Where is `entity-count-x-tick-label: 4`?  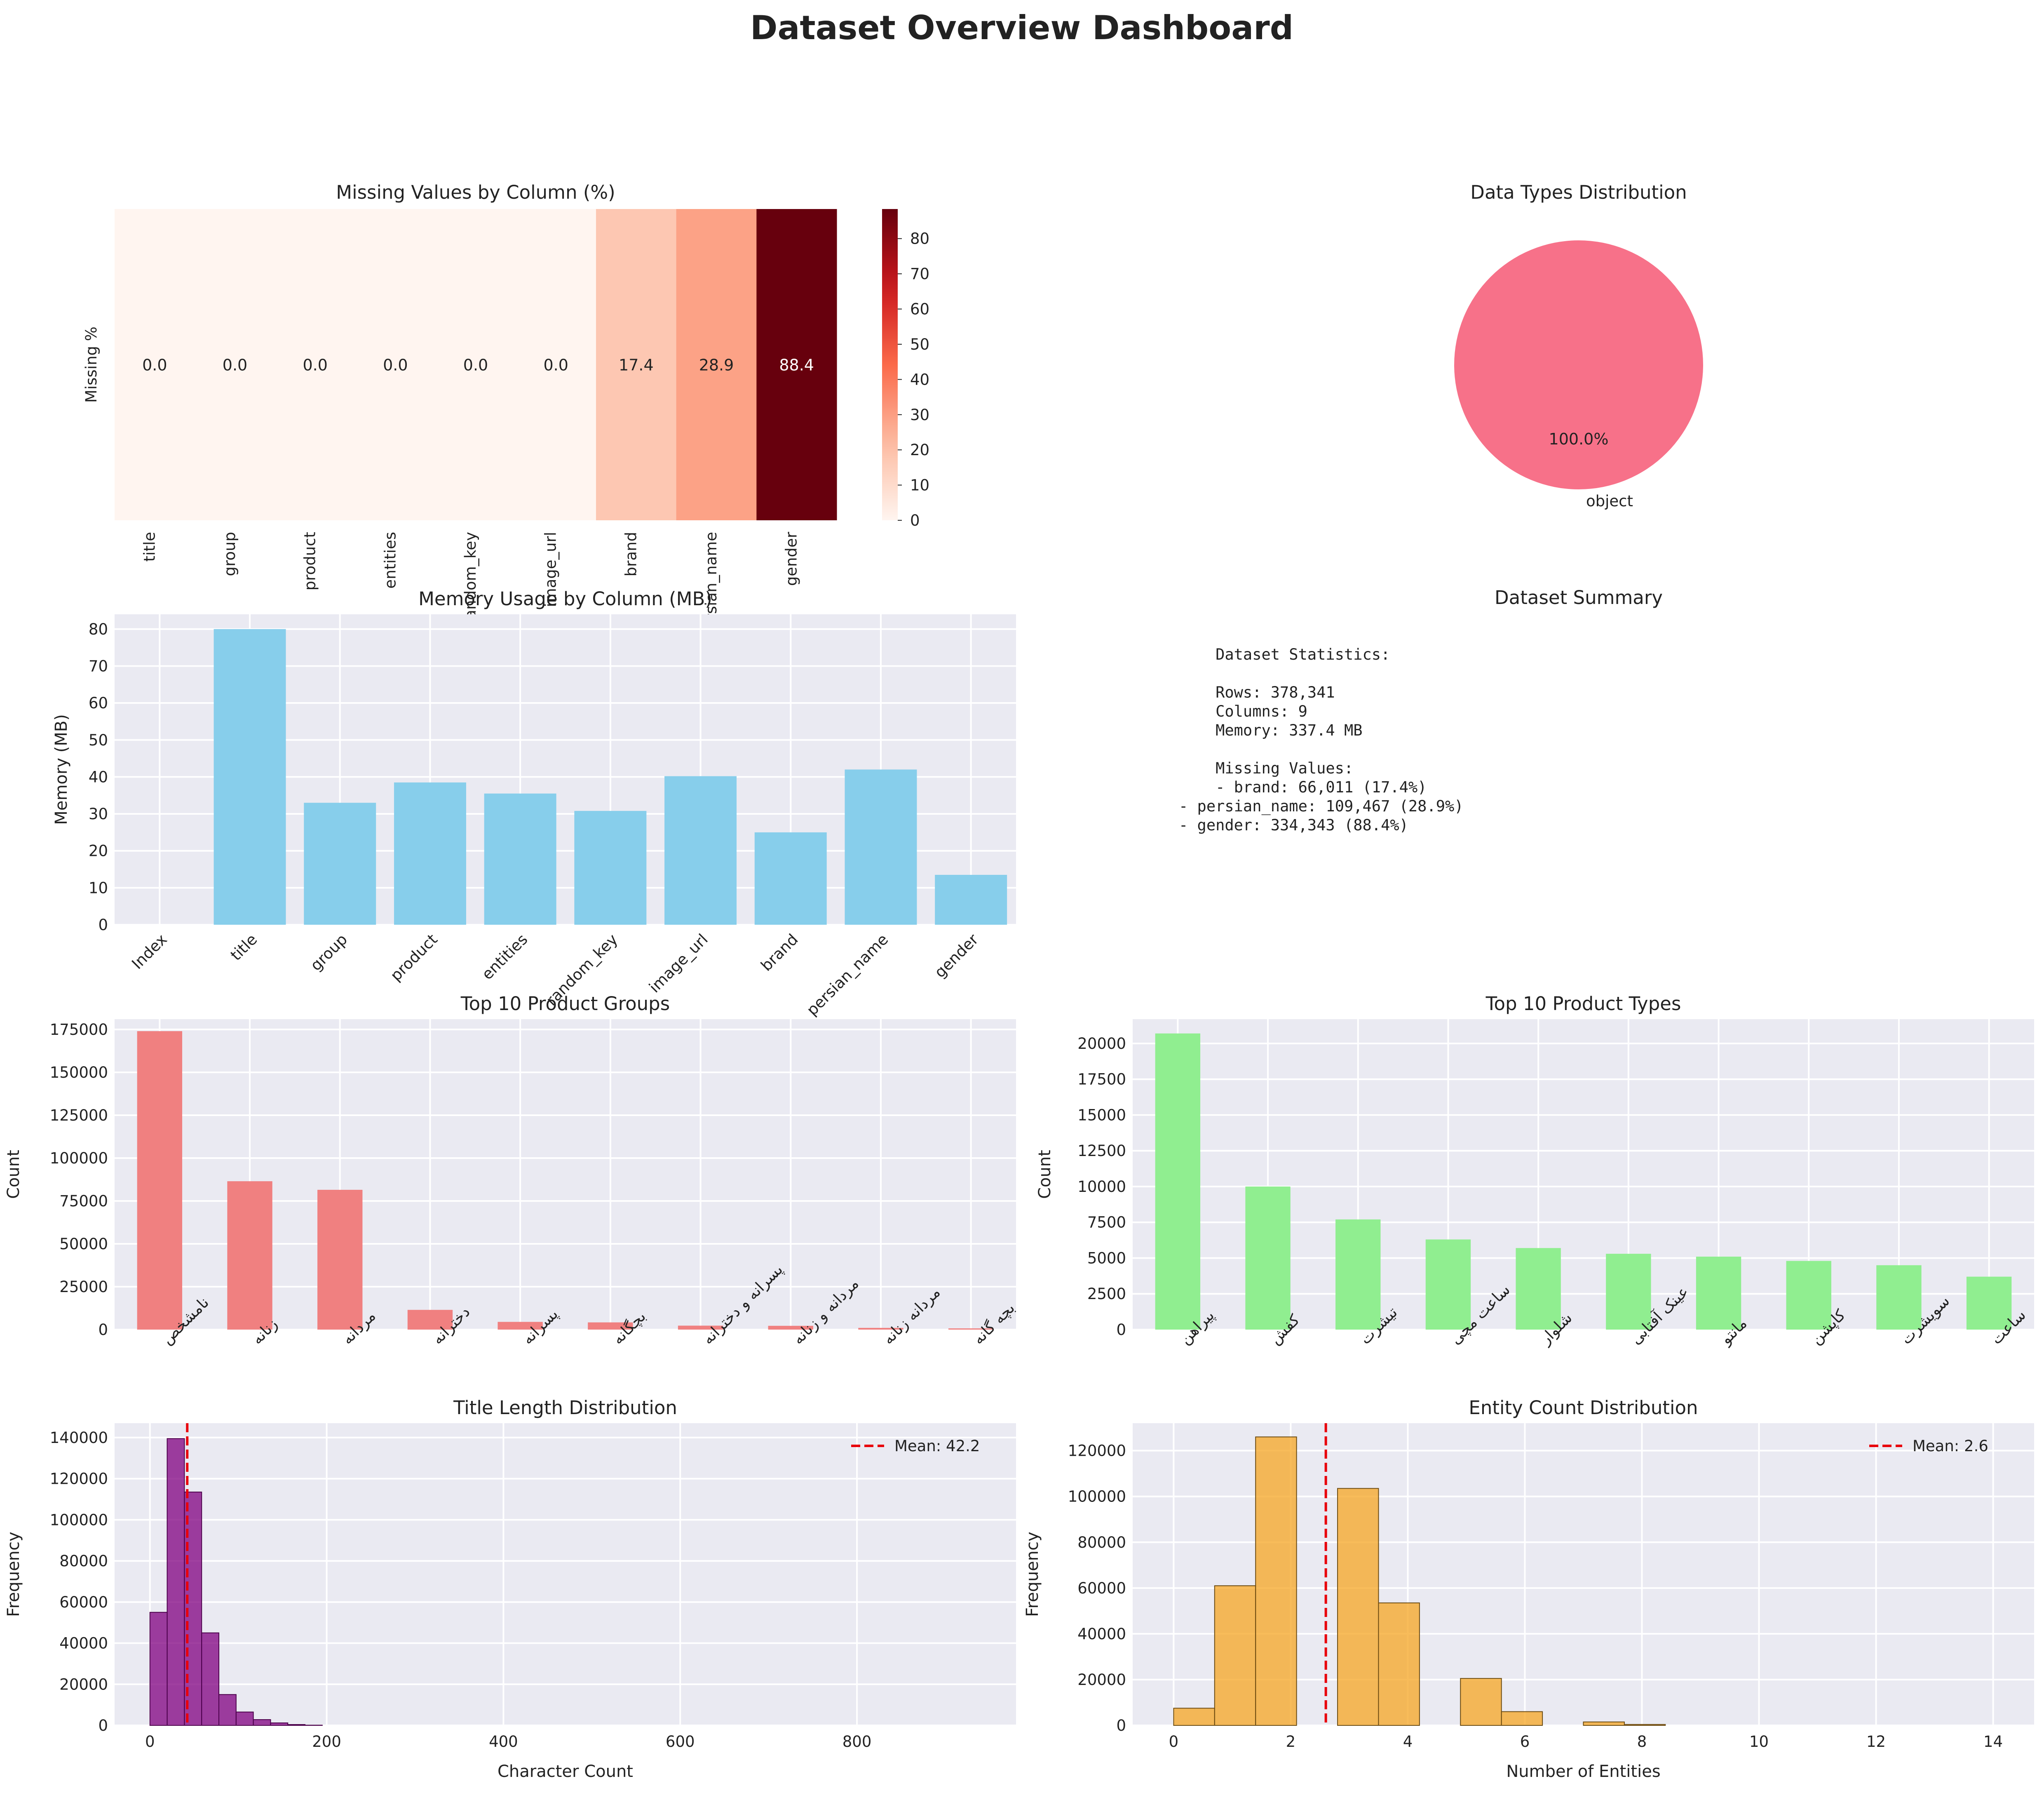
entity-count-x-tick-label: 4 is located at coordinates (1408, 1742).